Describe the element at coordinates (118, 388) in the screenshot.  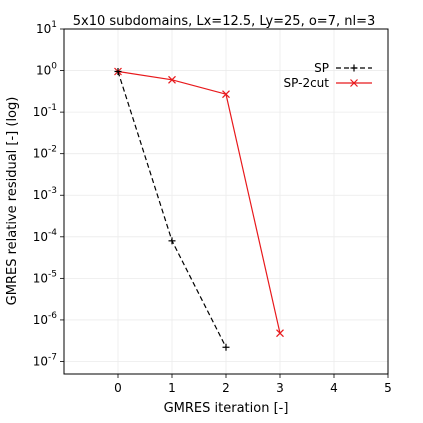
I see `x-tick-label: 0` at that location.